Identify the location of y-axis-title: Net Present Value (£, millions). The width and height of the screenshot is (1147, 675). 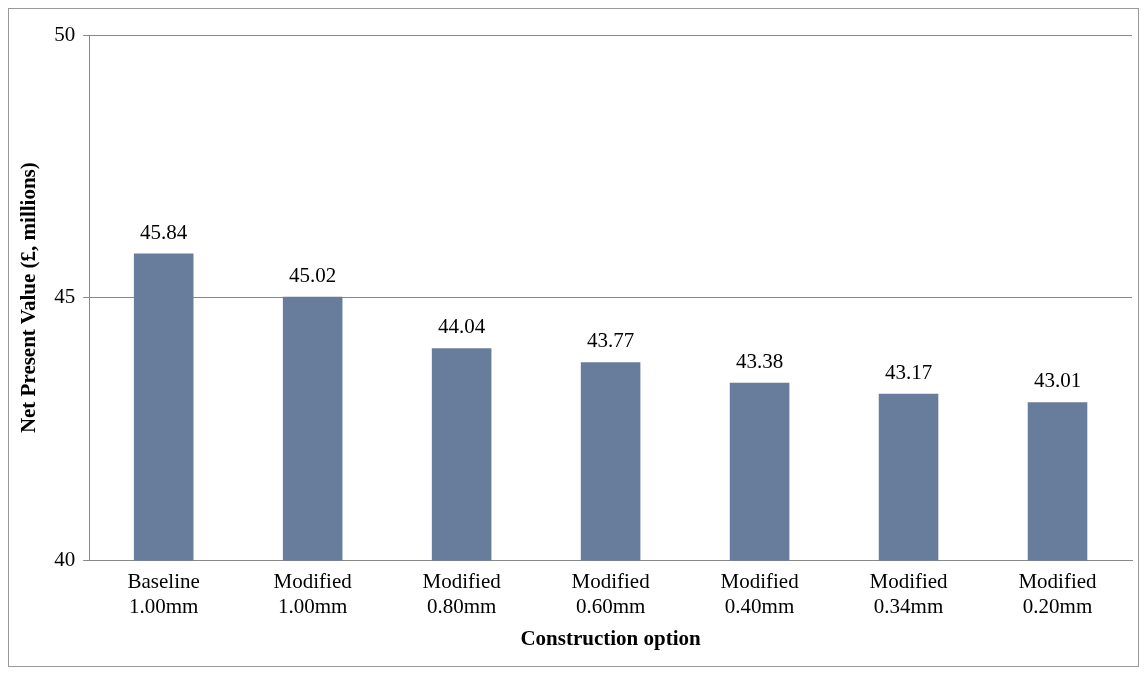
(28, 298).